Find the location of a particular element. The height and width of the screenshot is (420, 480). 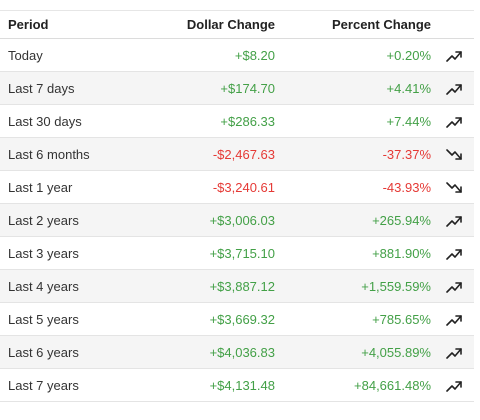

table-row: Today +$8.20 +0.20% is located at coordinates (237, 55).